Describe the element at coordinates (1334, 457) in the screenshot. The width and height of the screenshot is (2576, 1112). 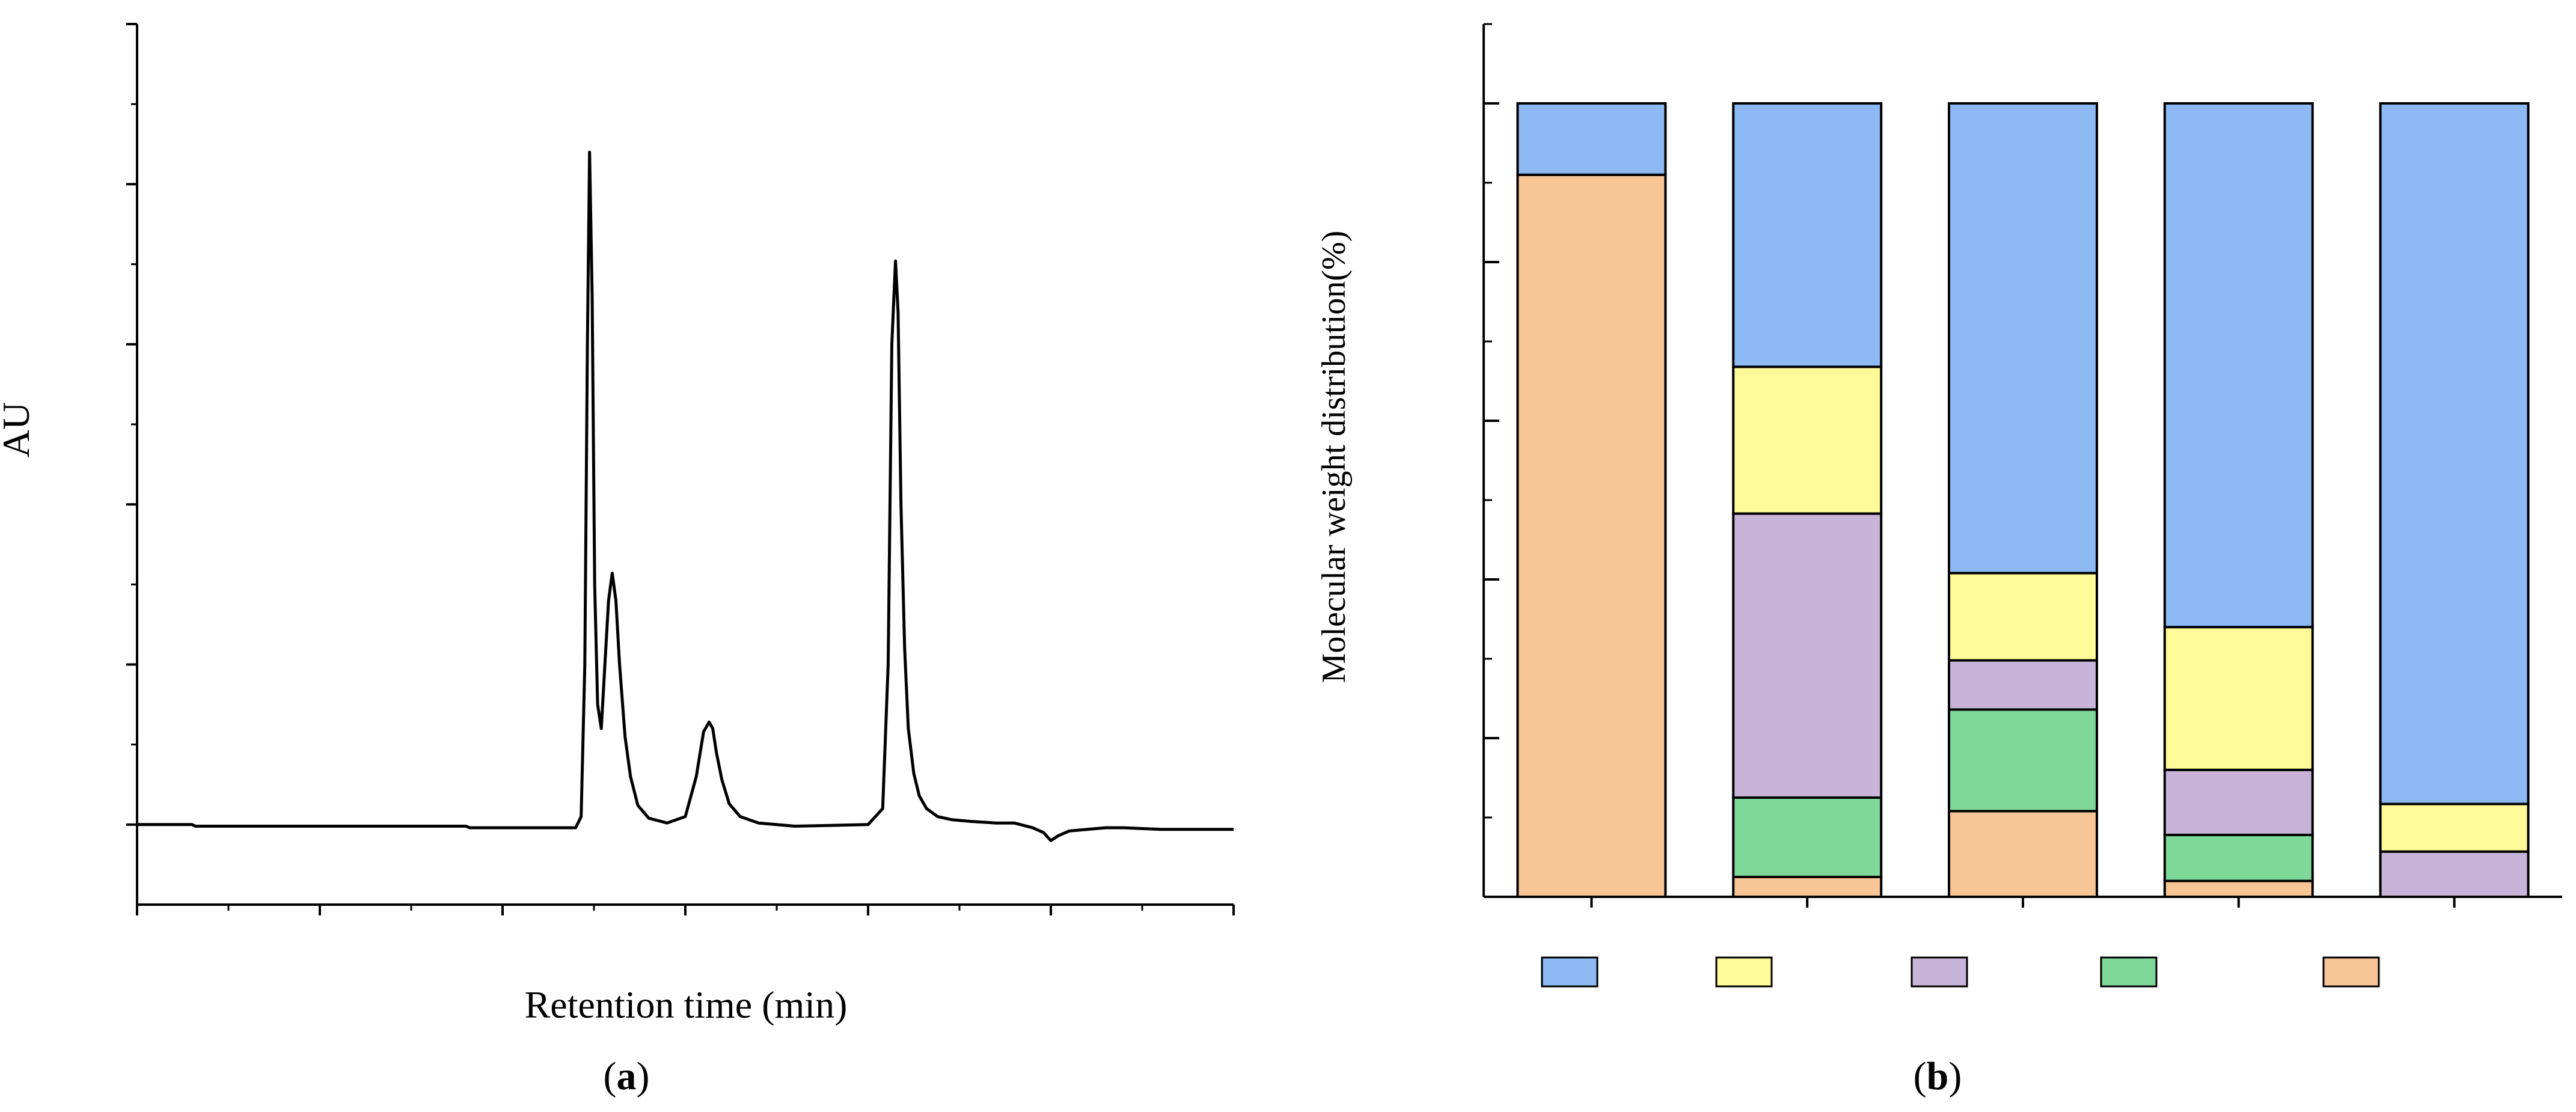
I see `panel-b-y-axis-label: Molecular weight distribution(%)` at that location.